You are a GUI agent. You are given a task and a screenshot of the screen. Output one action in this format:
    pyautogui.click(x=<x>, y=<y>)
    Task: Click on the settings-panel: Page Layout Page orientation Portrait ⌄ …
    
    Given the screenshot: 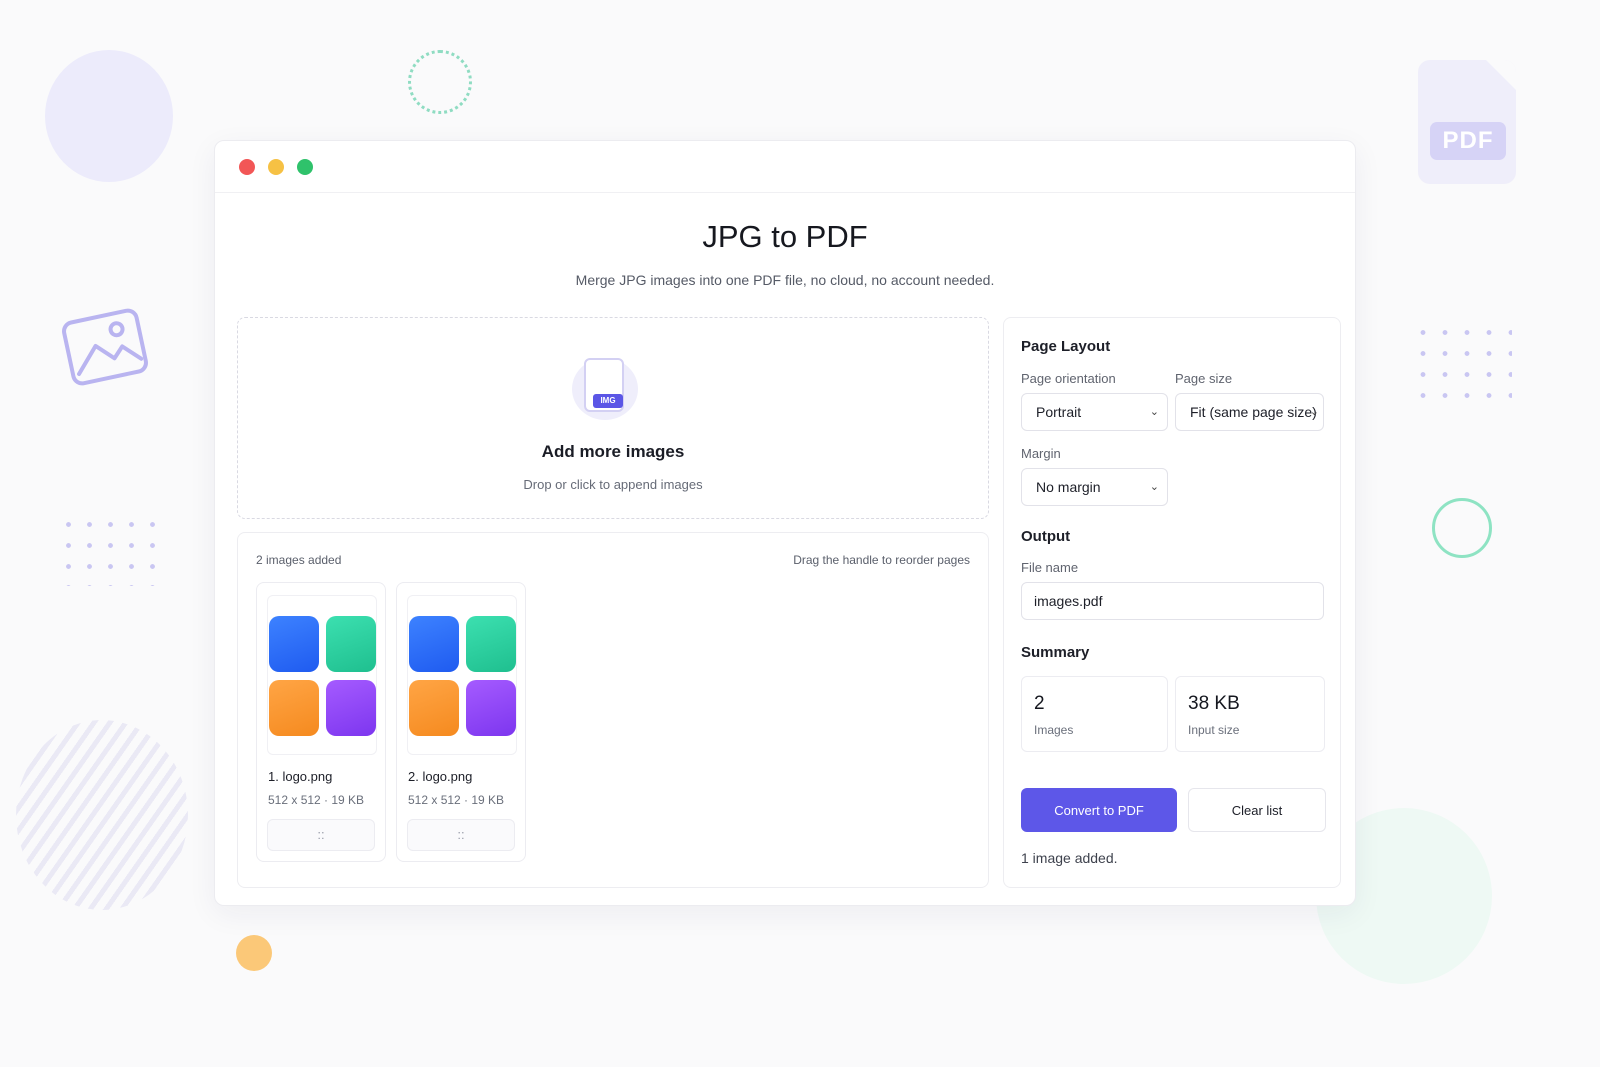 What is the action you would take?
    pyautogui.click(x=1172, y=602)
    